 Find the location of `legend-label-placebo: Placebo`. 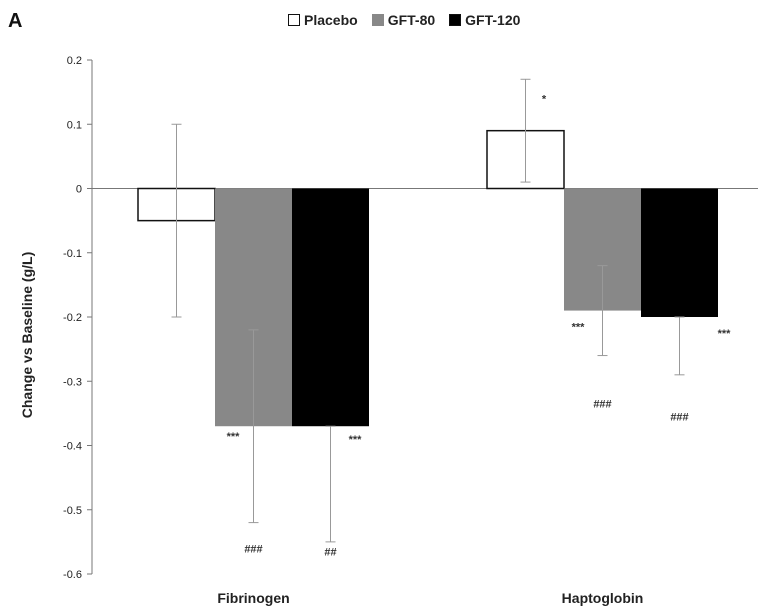

legend-label-placebo: Placebo is located at coordinates (331, 20).